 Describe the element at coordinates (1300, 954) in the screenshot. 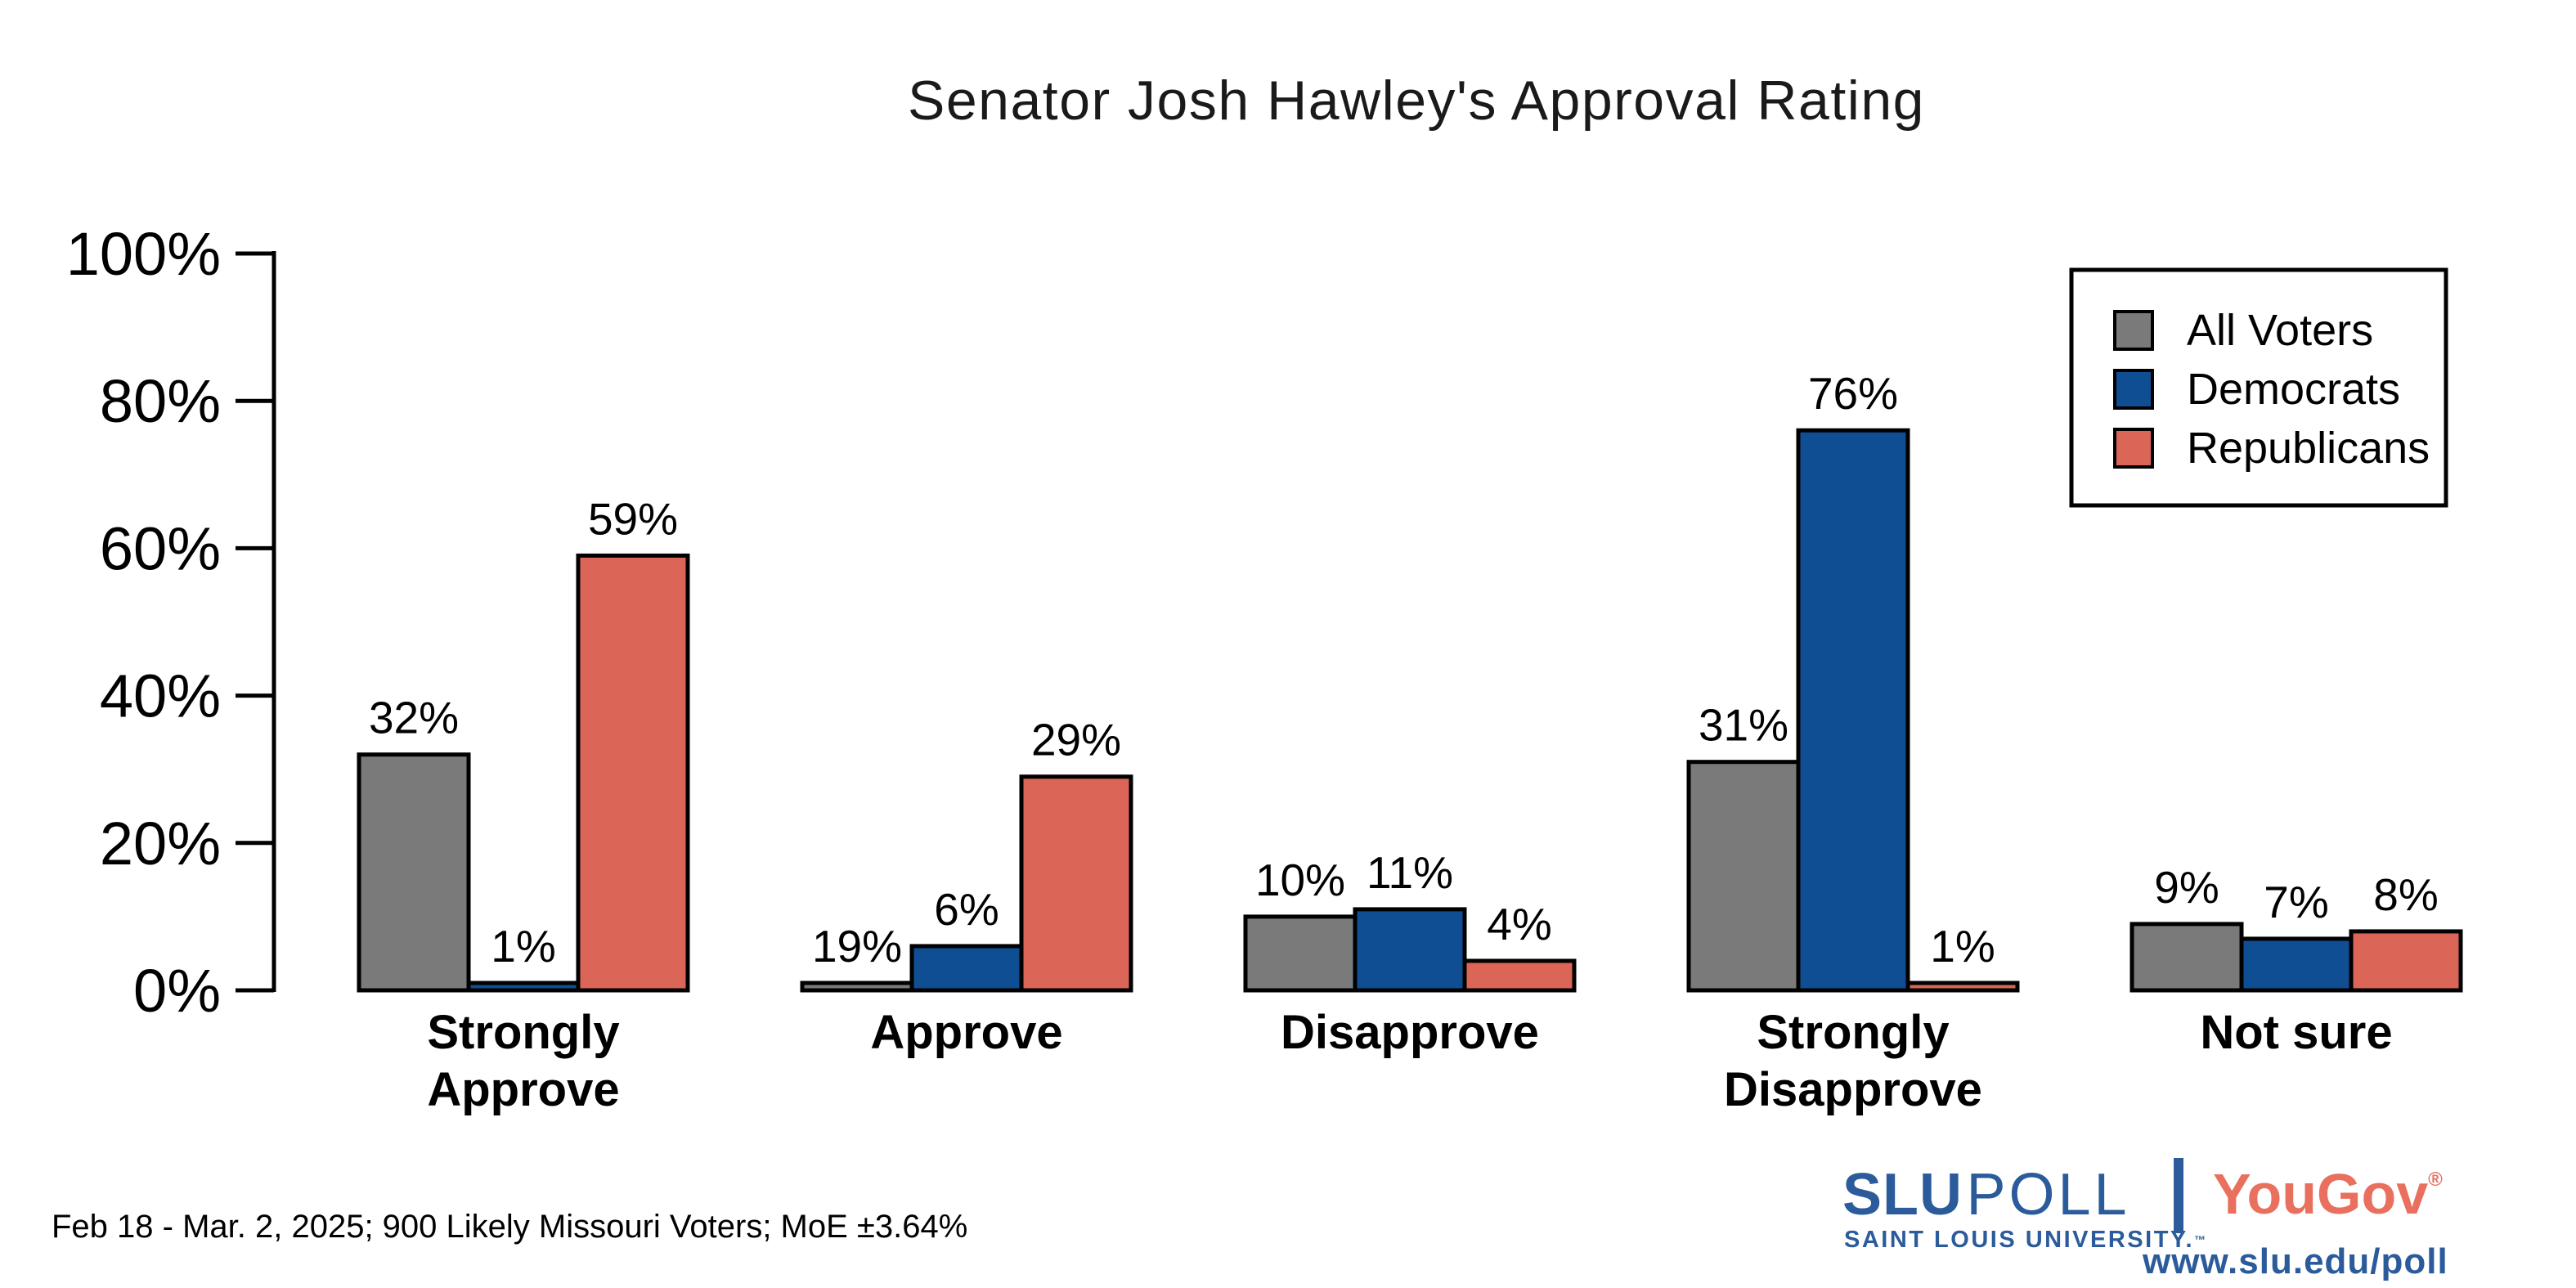

I see `bar-all-voters-disapprove` at that location.